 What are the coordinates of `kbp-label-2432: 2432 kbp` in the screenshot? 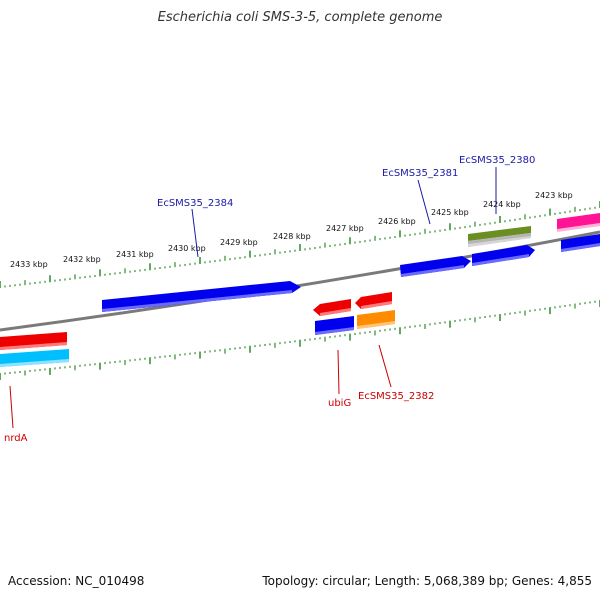 It's located at (82, 259).